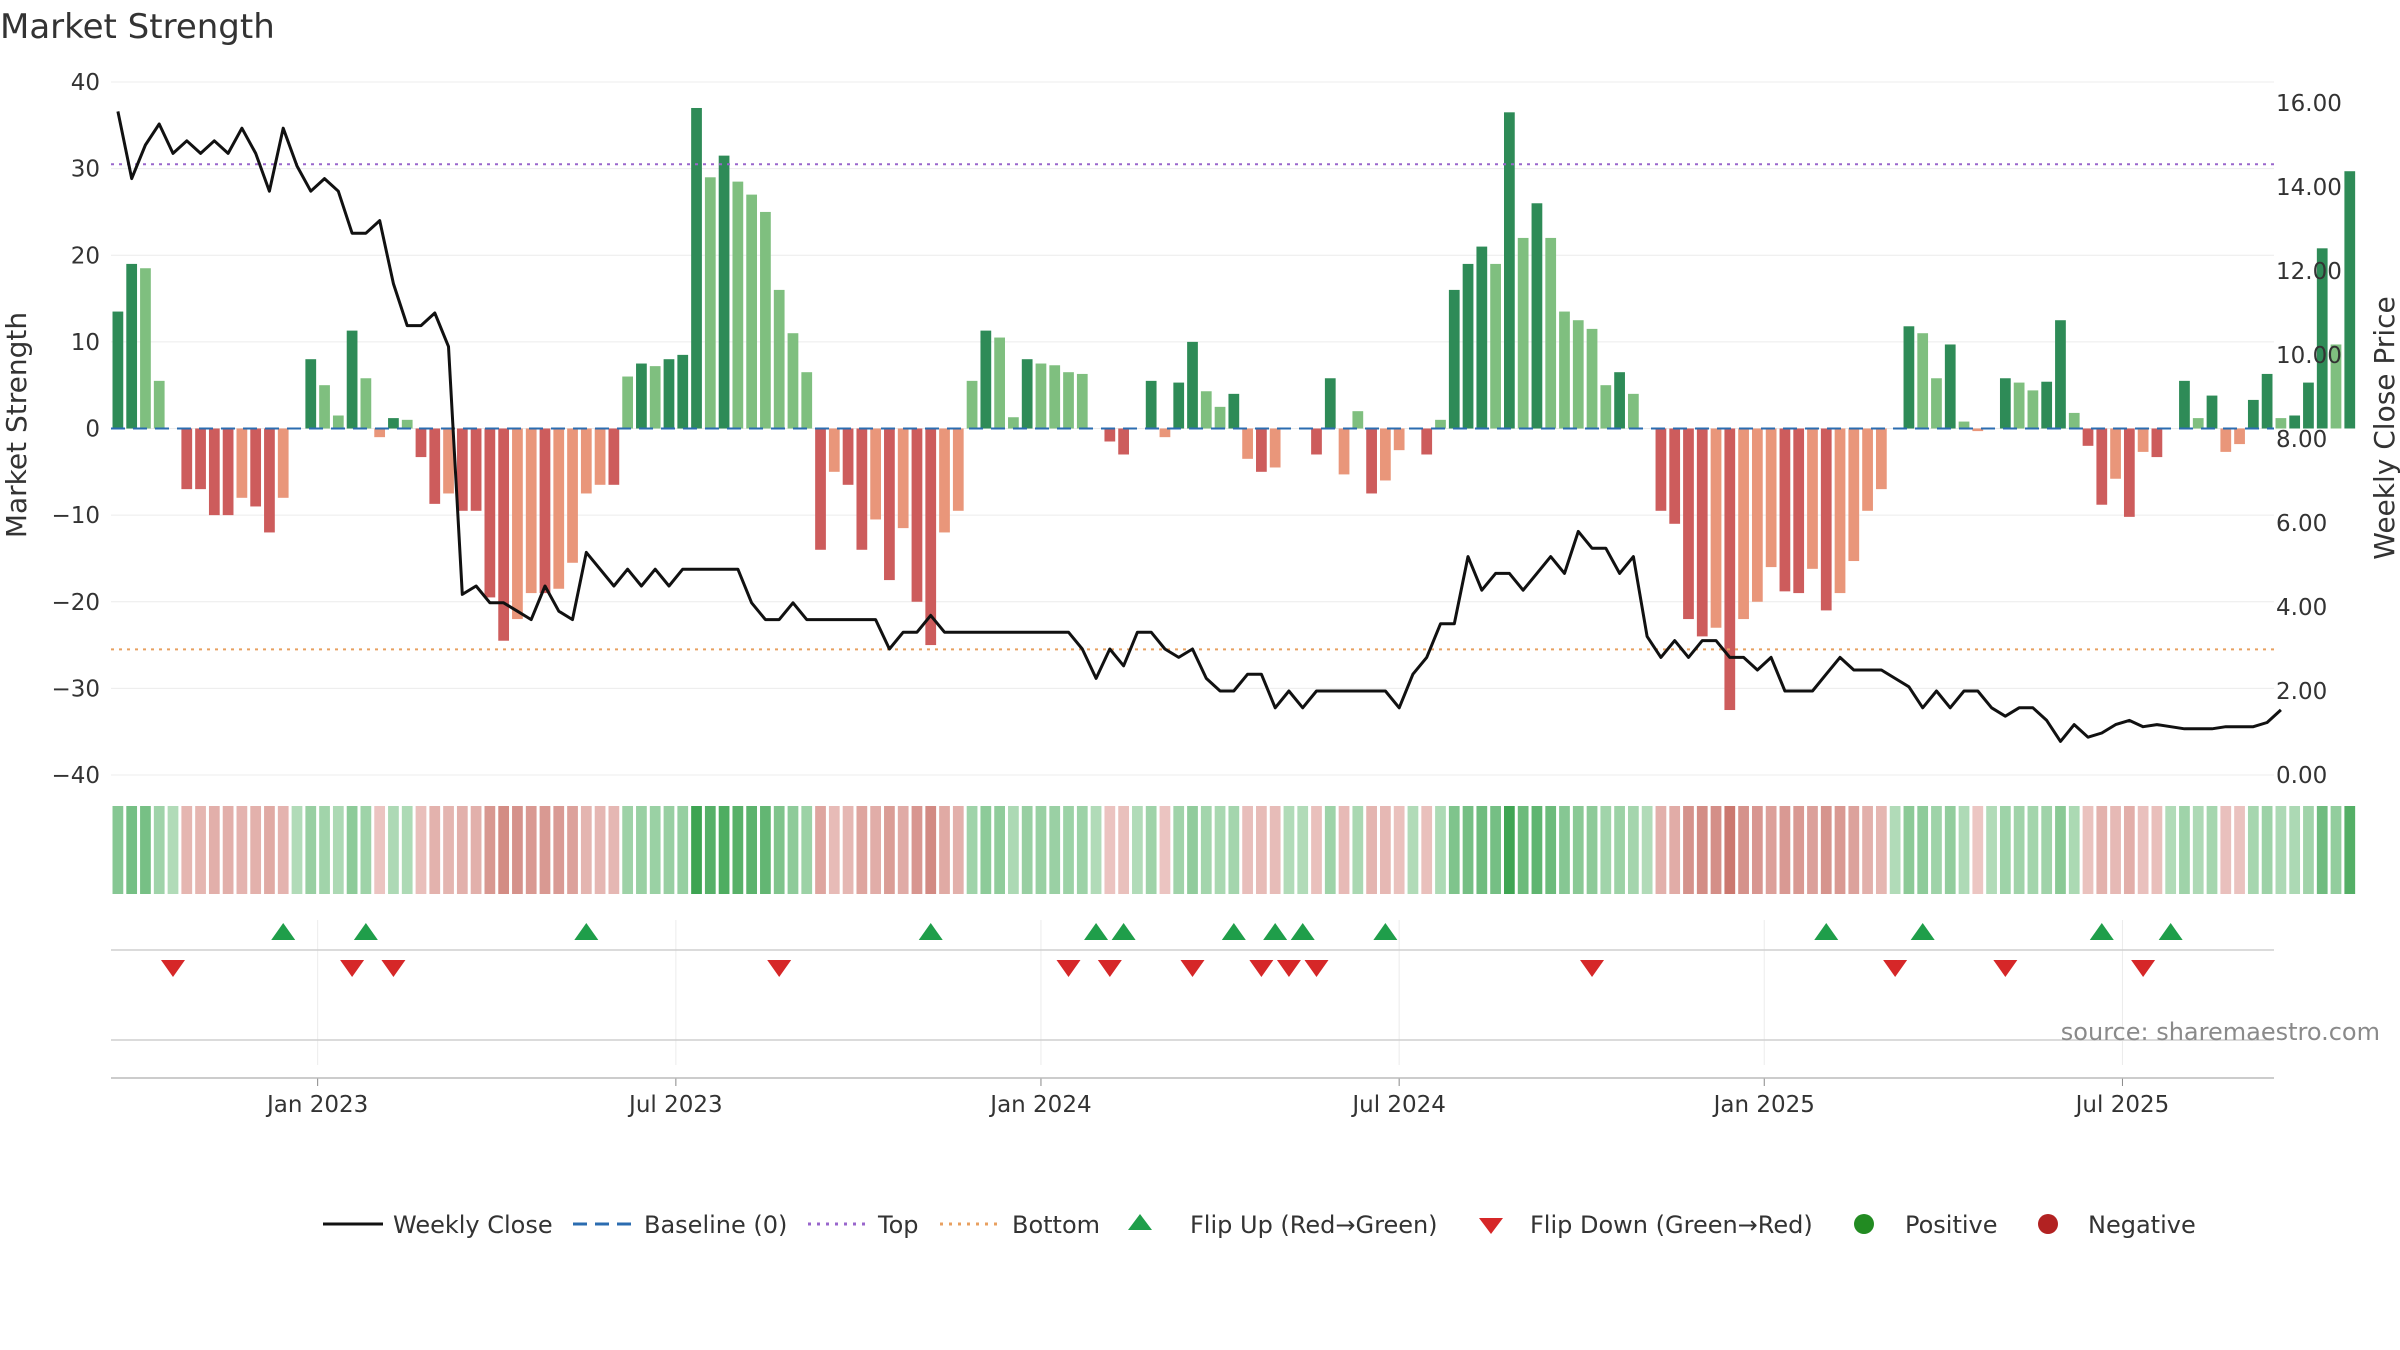  I want to click on legend-flip-down-label: Flip Down (Green→Red), so click(1671, 1225).